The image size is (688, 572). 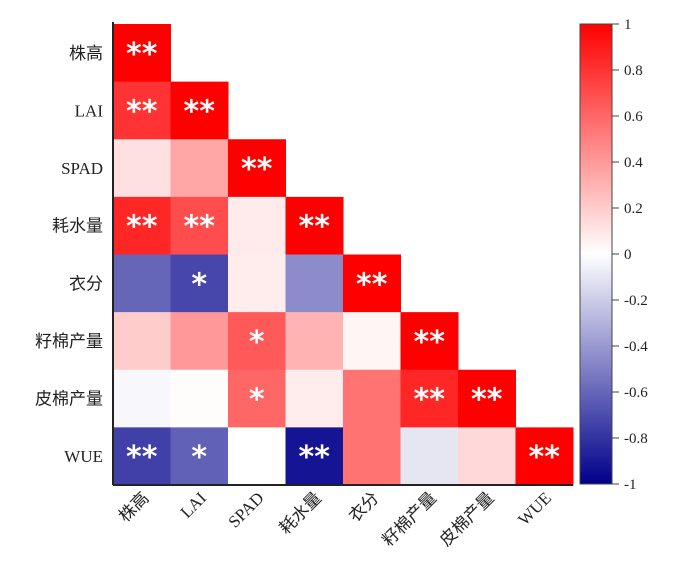 What do you see at coordinates (133, 506) in the screenshot?
I see `x-tick-label: 株高` at bounding box center [133, 506].